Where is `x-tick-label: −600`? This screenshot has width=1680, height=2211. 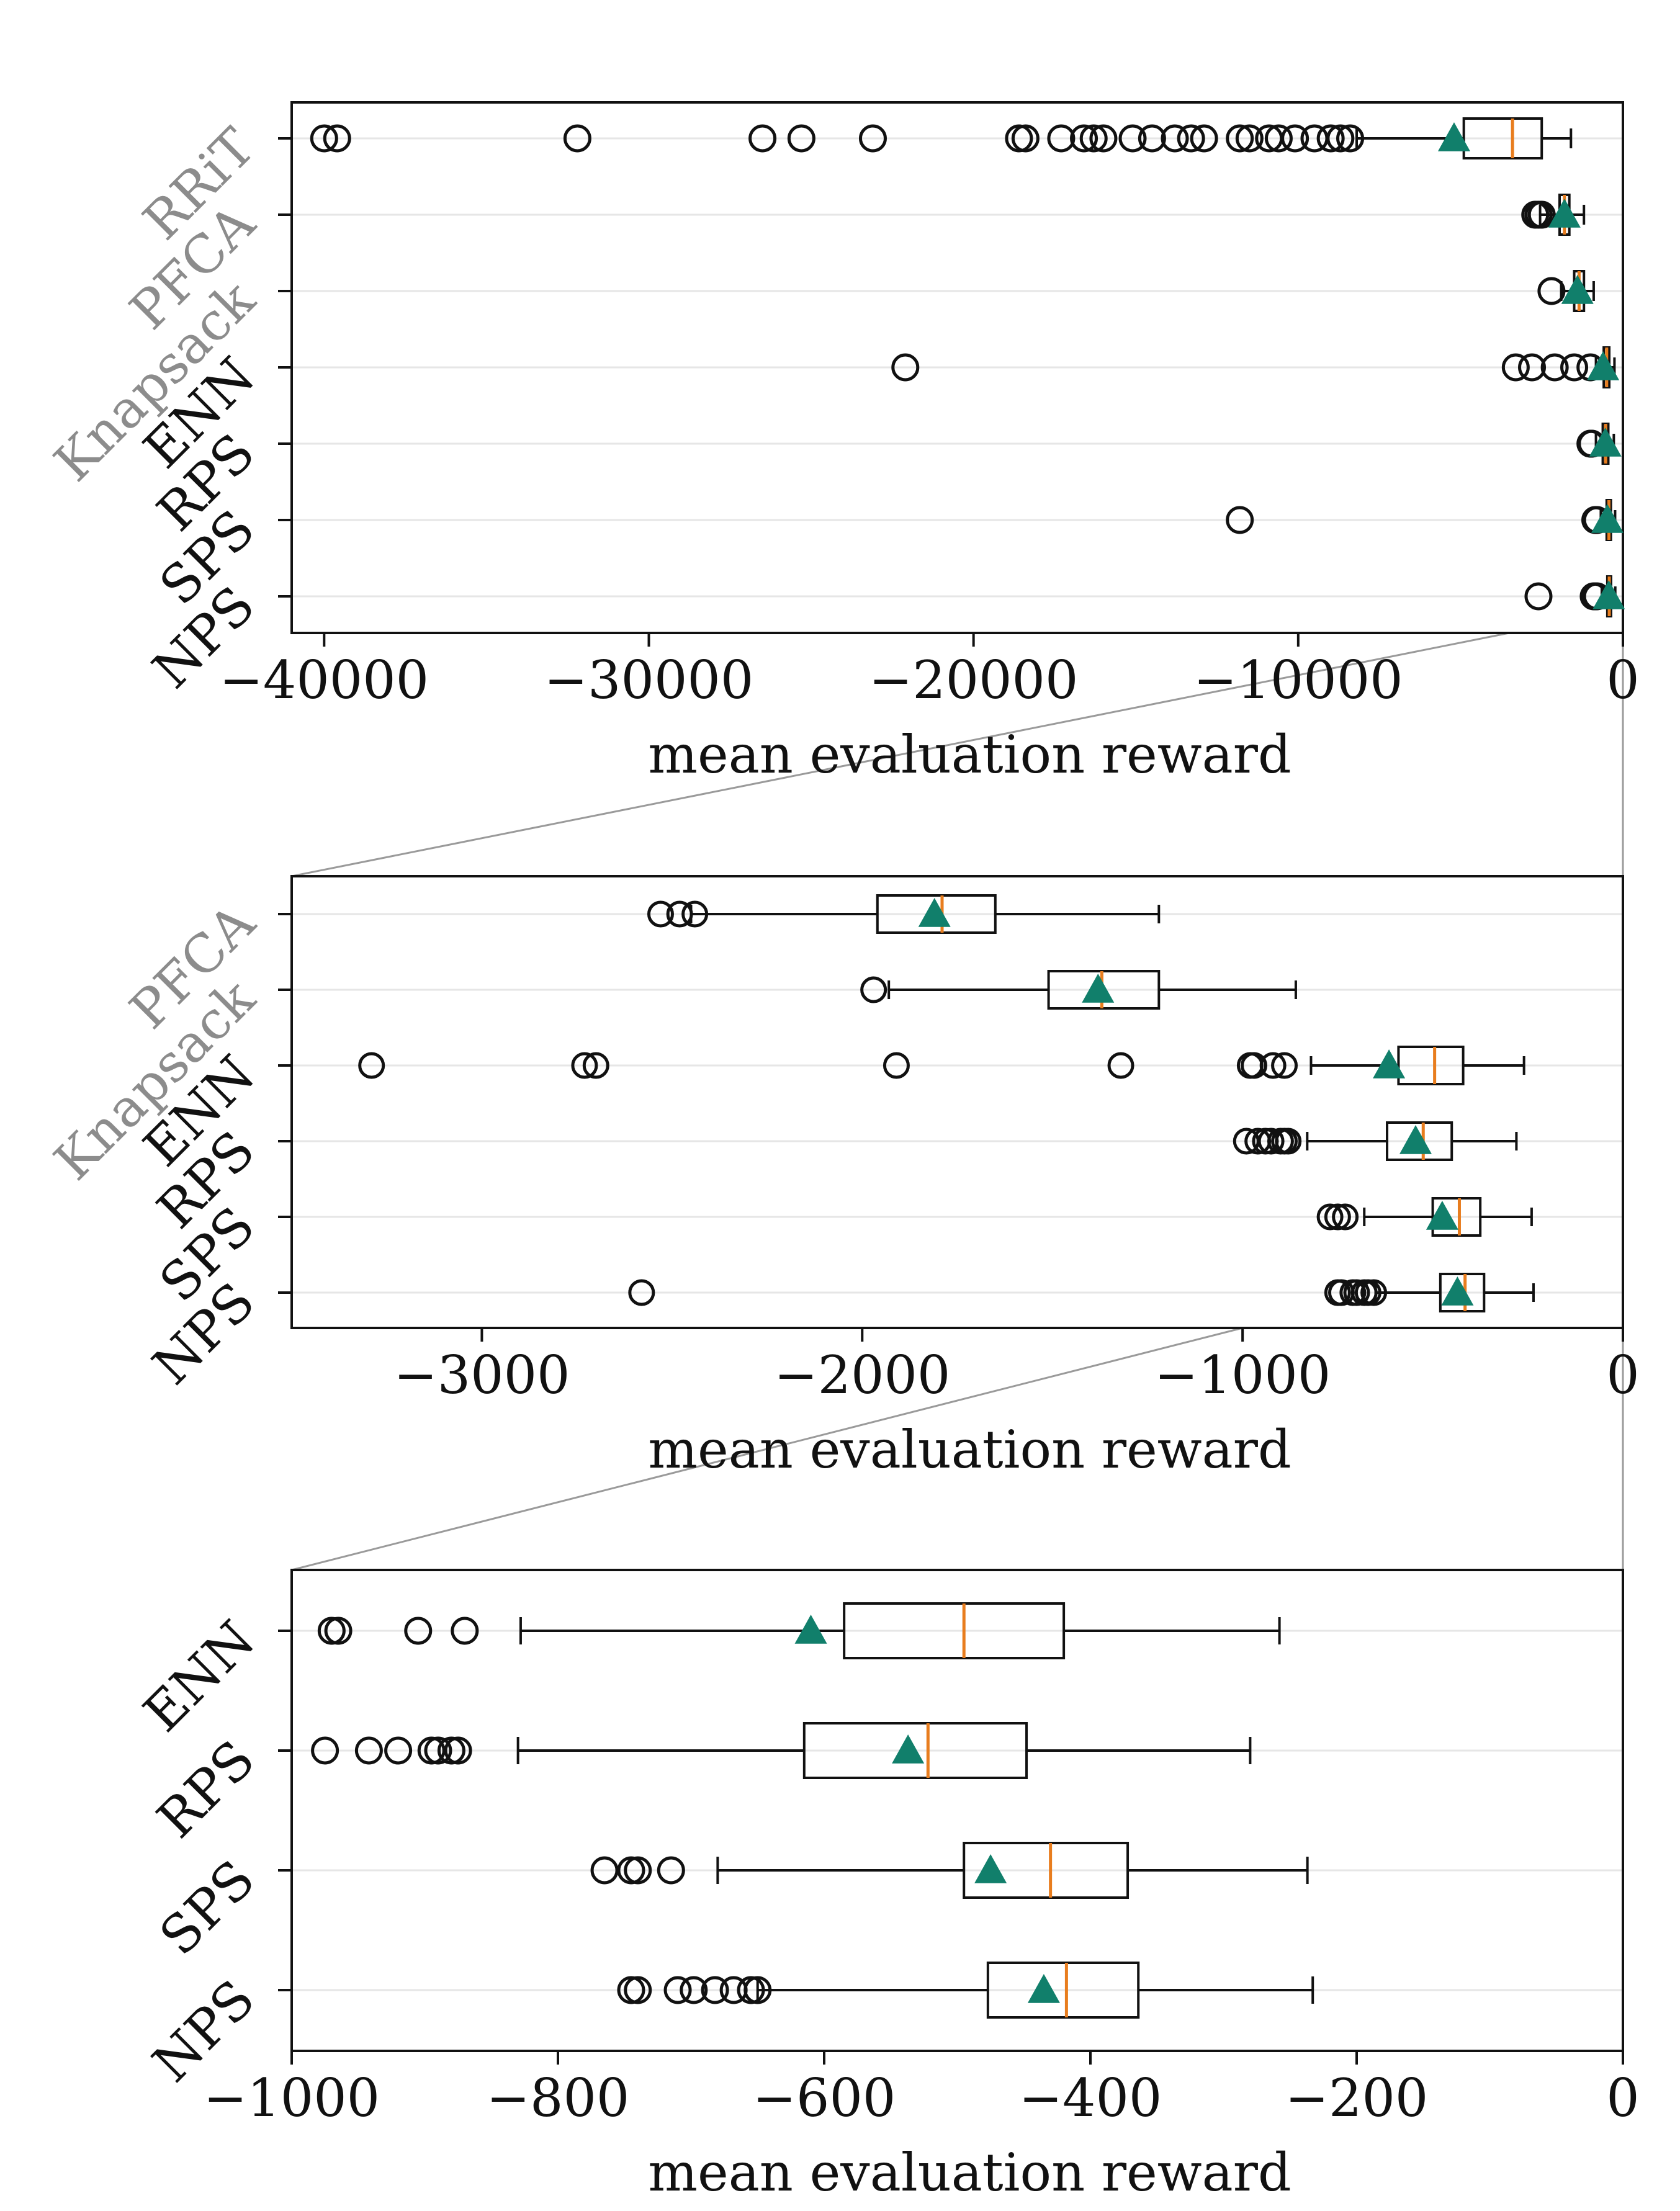 x-tick-label: −600 is located at coordinates (825, 2098).